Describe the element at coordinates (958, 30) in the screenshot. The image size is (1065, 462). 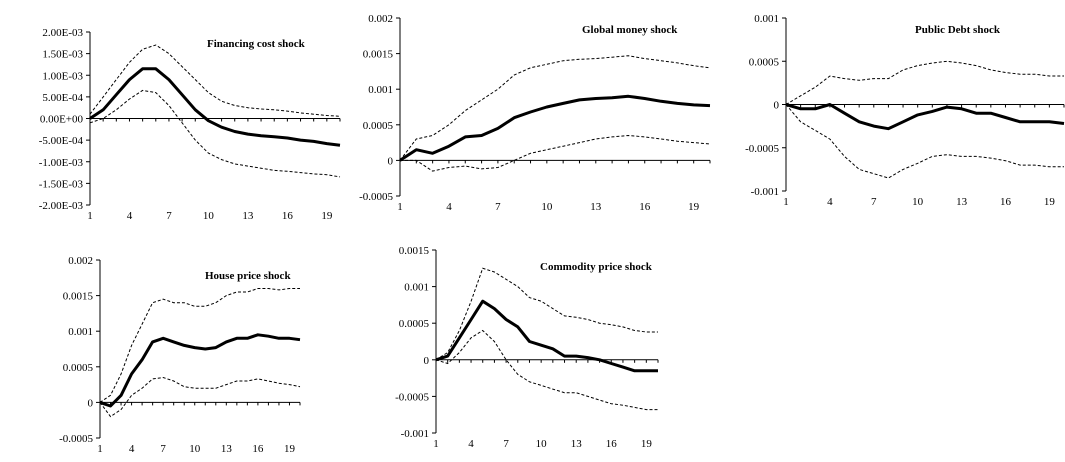
I see `chart-title: Public Debt shock` at that location.